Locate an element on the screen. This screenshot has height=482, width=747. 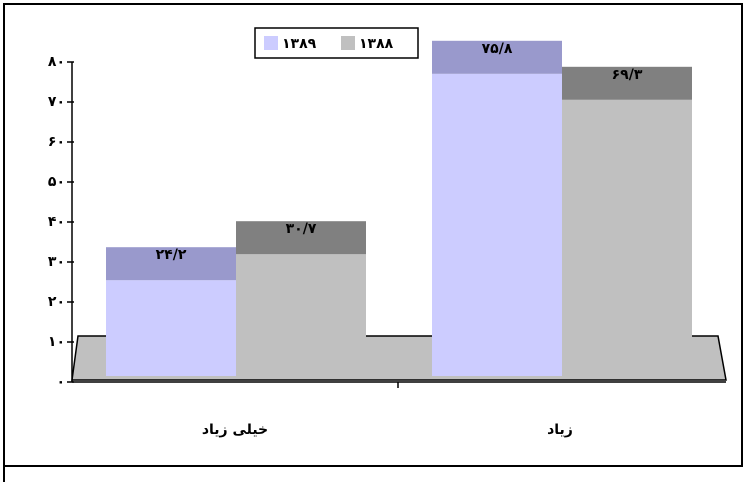
legend is located at coordinates (336, 43).